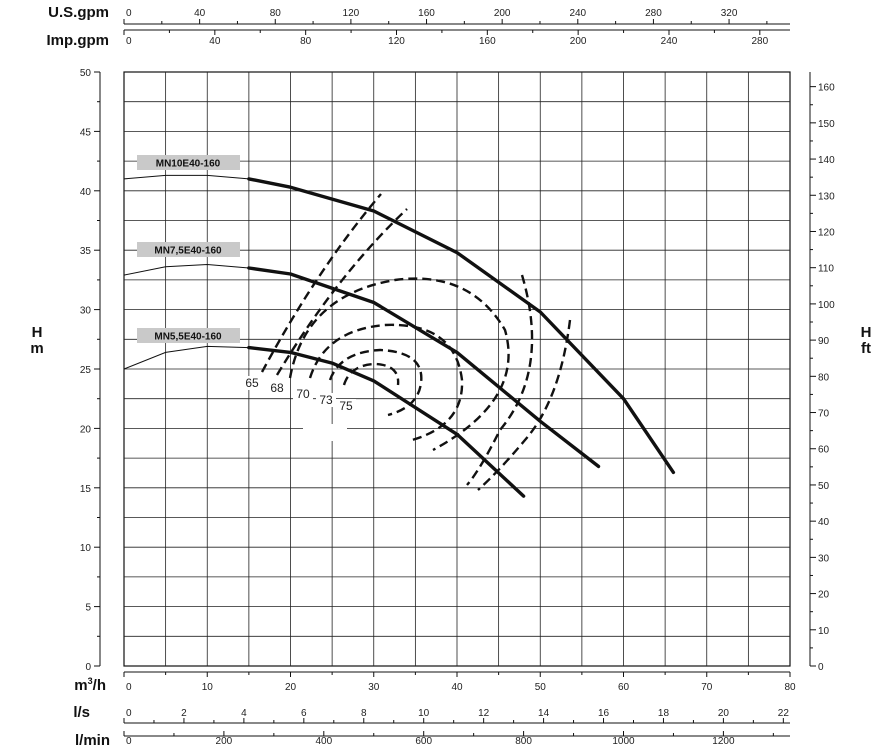 The image size is (873, 750). Describe the element at coordinates (424, 713) in the screenshot. I see `ls-axis-tick-label: 10` at that location.